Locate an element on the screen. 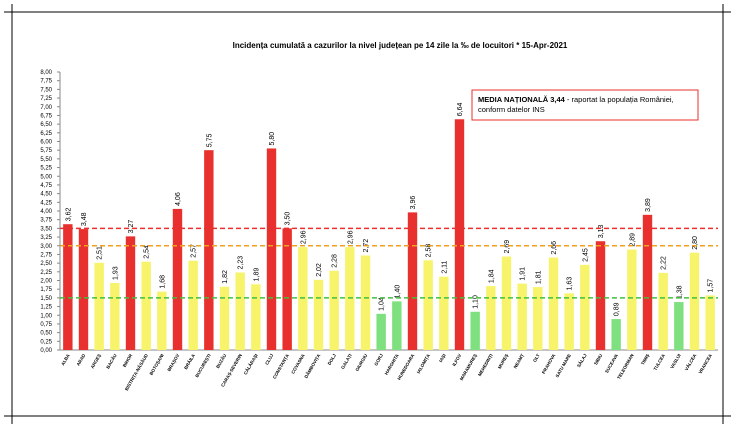  value-label: 2,11 is located at coordinates (444, 266).